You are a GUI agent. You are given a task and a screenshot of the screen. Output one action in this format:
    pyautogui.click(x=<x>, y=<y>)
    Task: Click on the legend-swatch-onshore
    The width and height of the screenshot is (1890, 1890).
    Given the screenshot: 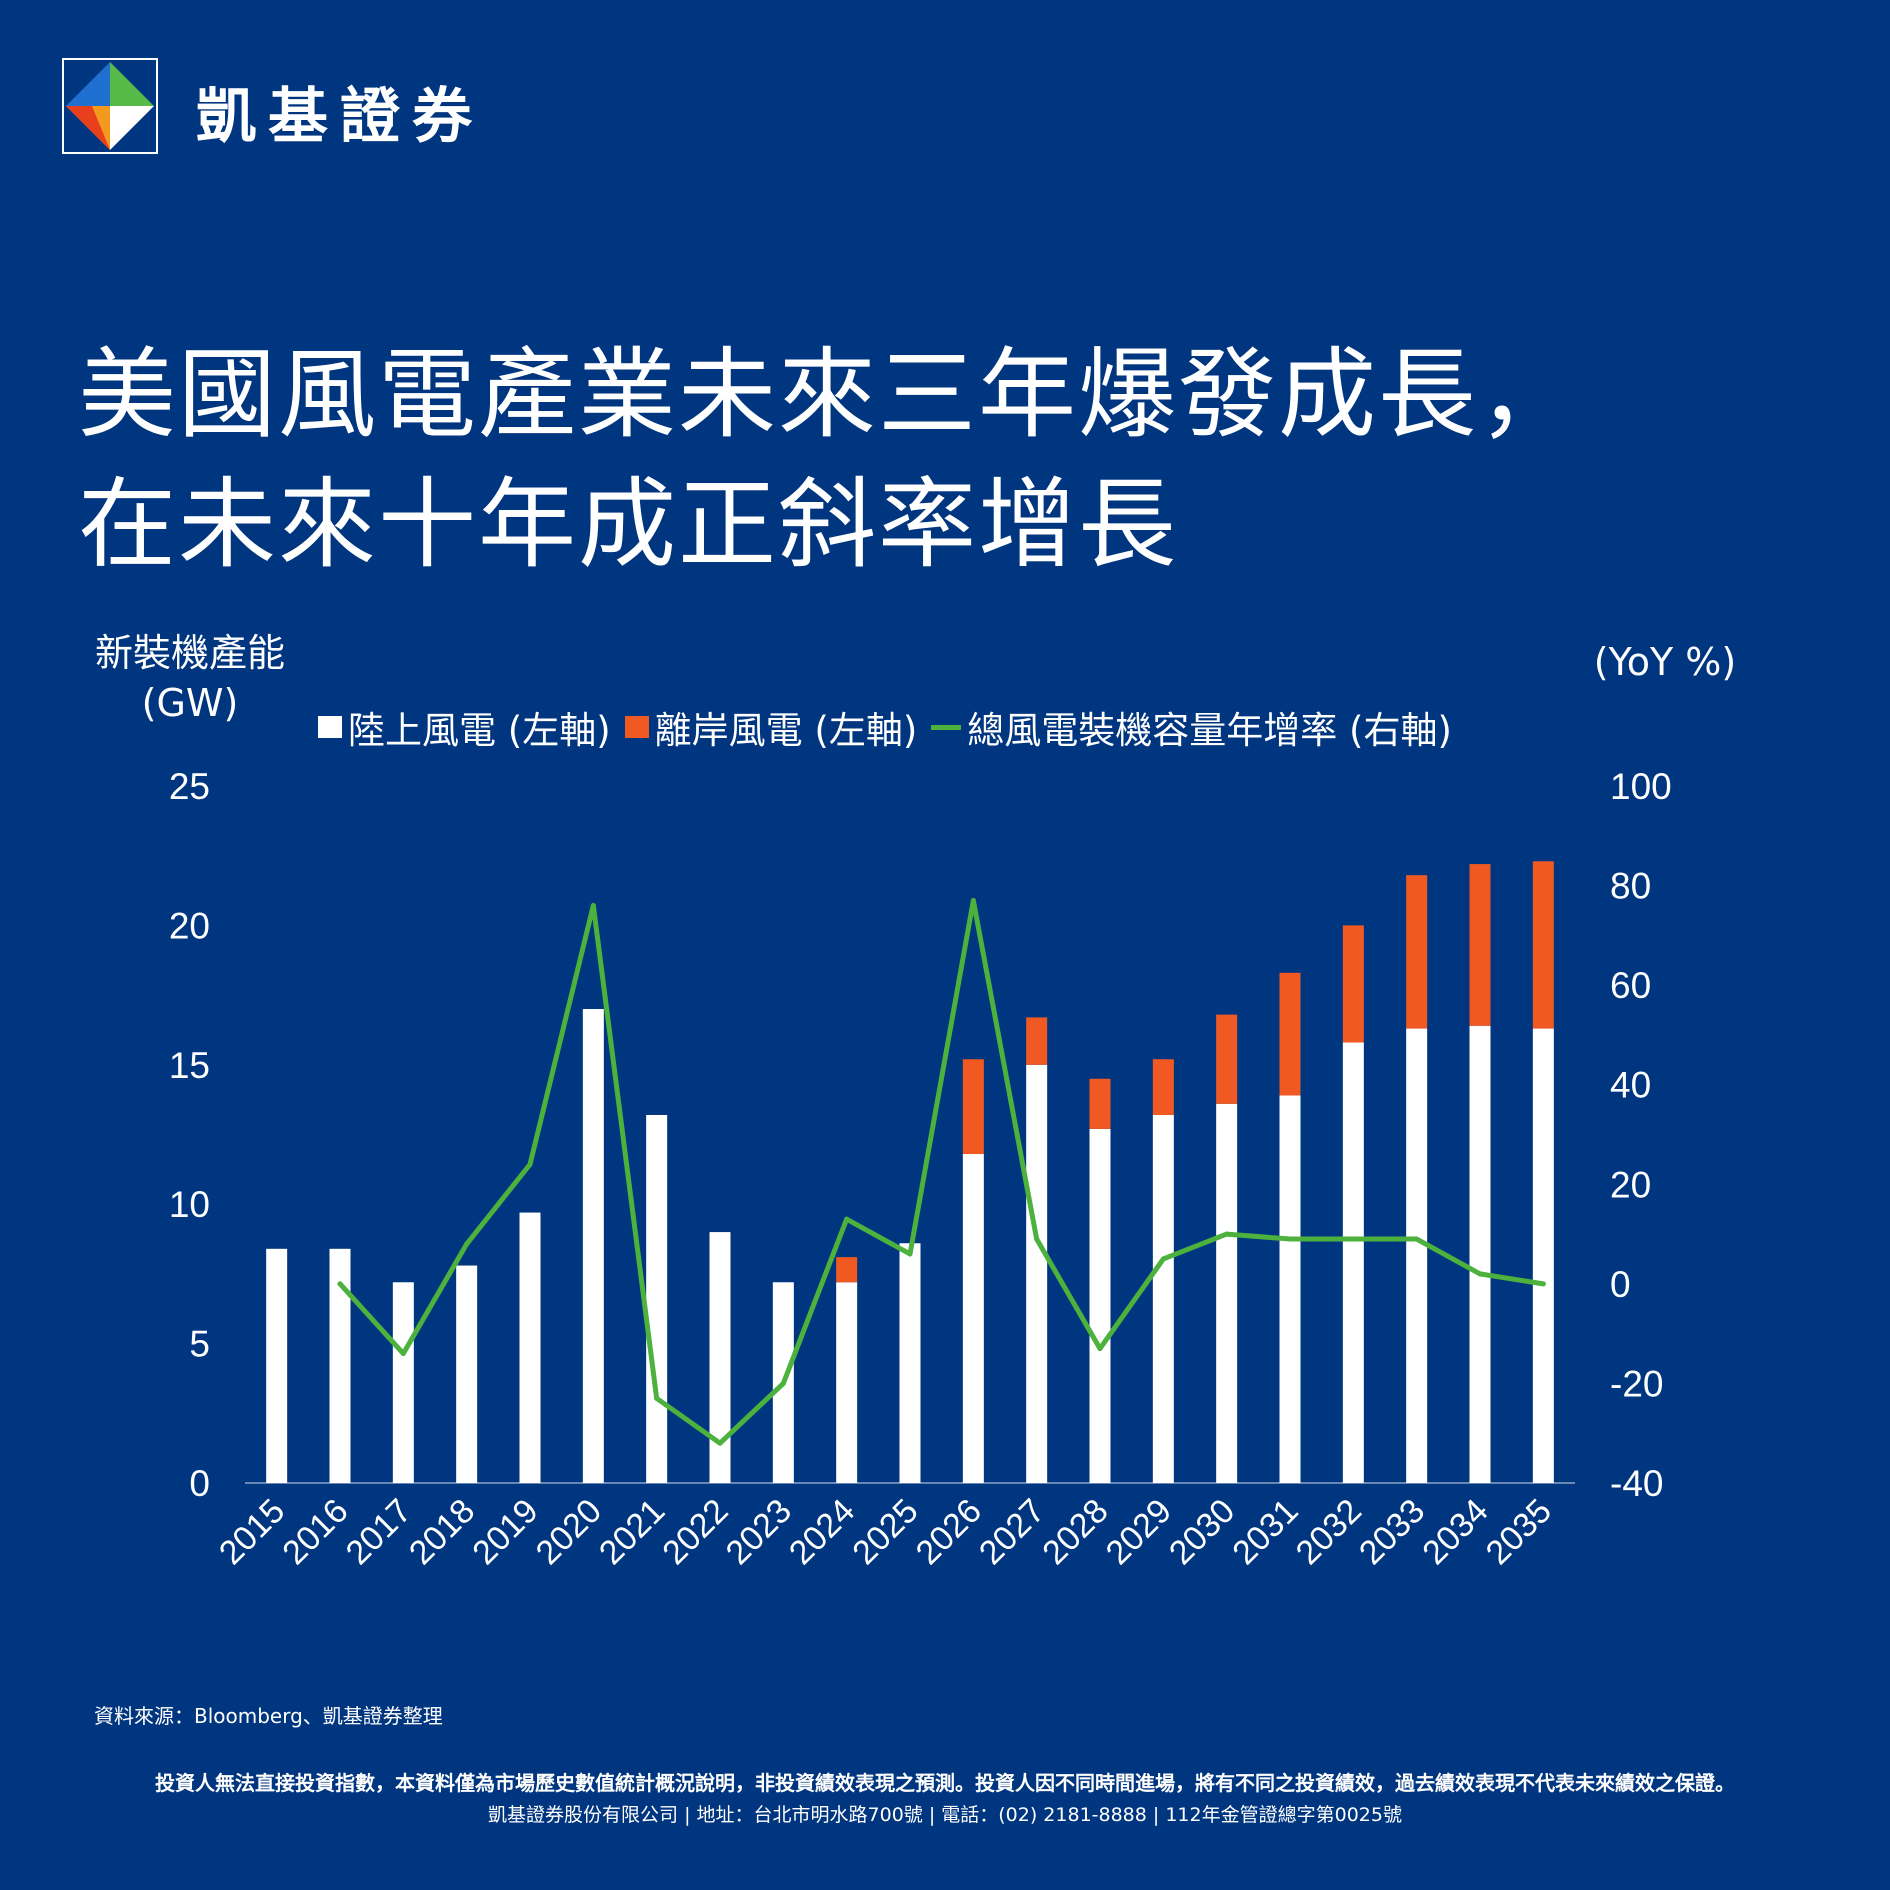 What is the action you would take?
    pyautogui.click(x=330, y=727)
    